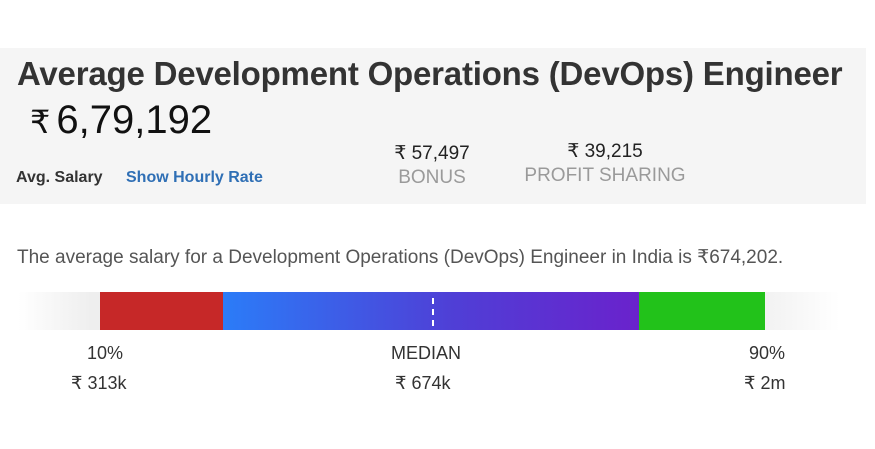  Describe the element at coordinates (105, 353) in the screenshot. I see `p10-label: 10%` at that location.